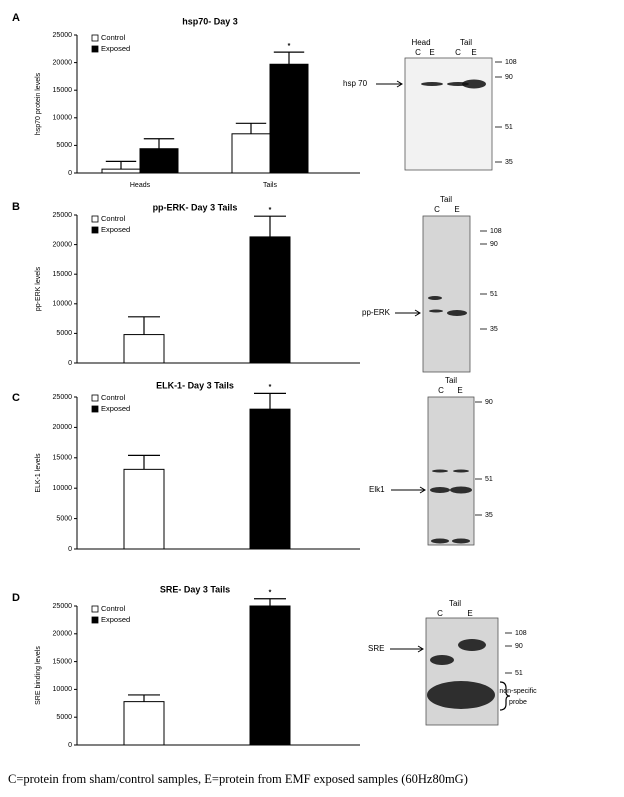 The height and width of the screenshot is (797, 624). What do you see at coordinates (420, 42) in the screenshot?
I see `lane-group-label: Head` at bounding box center [420, 42].